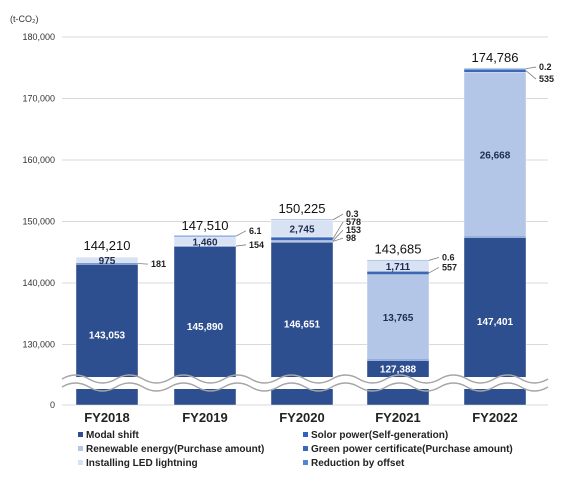  What do you see at coordinates (495, 57) in the screenshot?
I see `total-label: 174,786` at bounding box center [495, 57].